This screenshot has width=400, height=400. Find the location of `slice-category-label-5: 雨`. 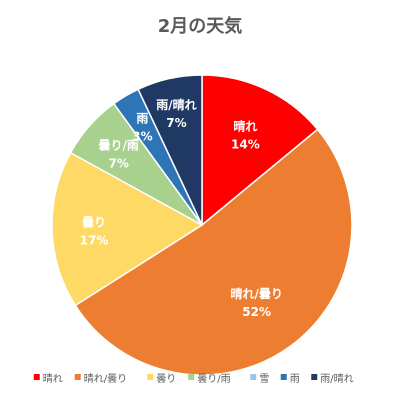

slice-category-label-5: 雨 is located at coordinates (142, 118).